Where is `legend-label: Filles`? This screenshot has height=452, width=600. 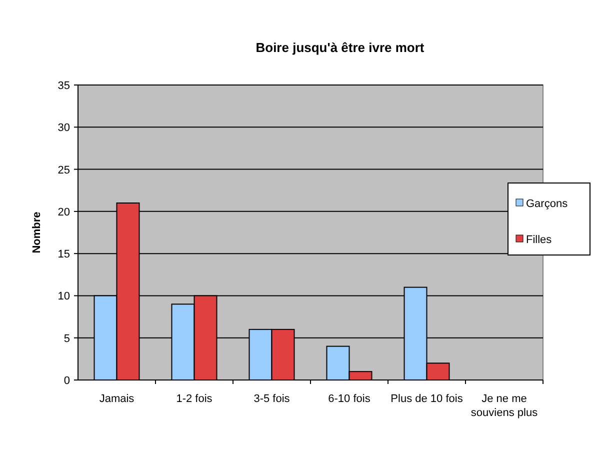 legend-label: Filles is located at coordinates (539, 240).